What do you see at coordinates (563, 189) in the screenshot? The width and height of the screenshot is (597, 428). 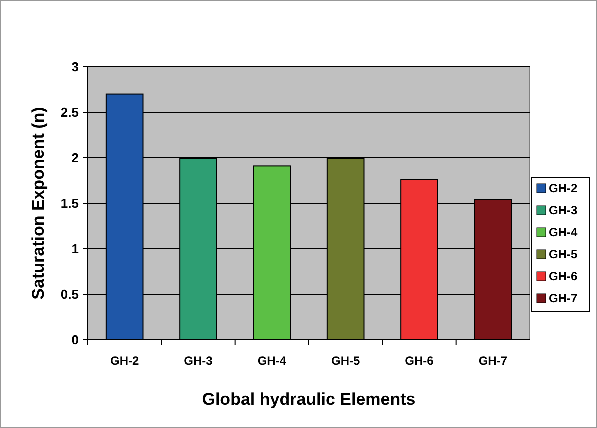 I see `legend-label: GH-2` at bounding box center [563, 189].